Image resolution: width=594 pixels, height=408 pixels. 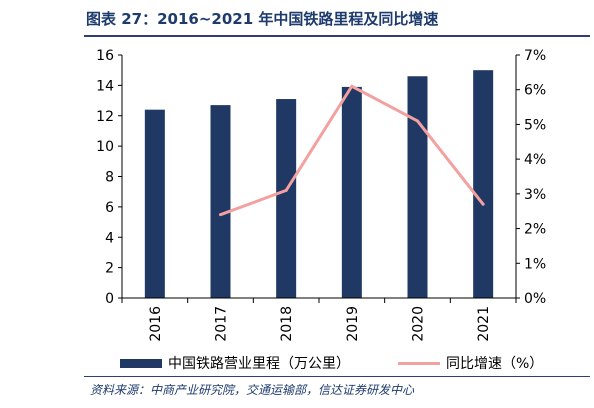 I want to click on left-tick-label: 4, so click(x=109, y=238).